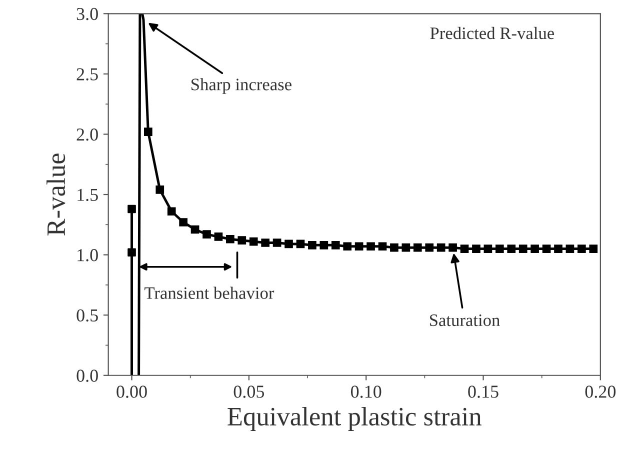 Image resolution: width=619 pixels, height=455 pixels. What do you see at coordinates (242, 86) in the screenshot?
I see `annotation: Sharp increase` at bounding box center [242, 86].